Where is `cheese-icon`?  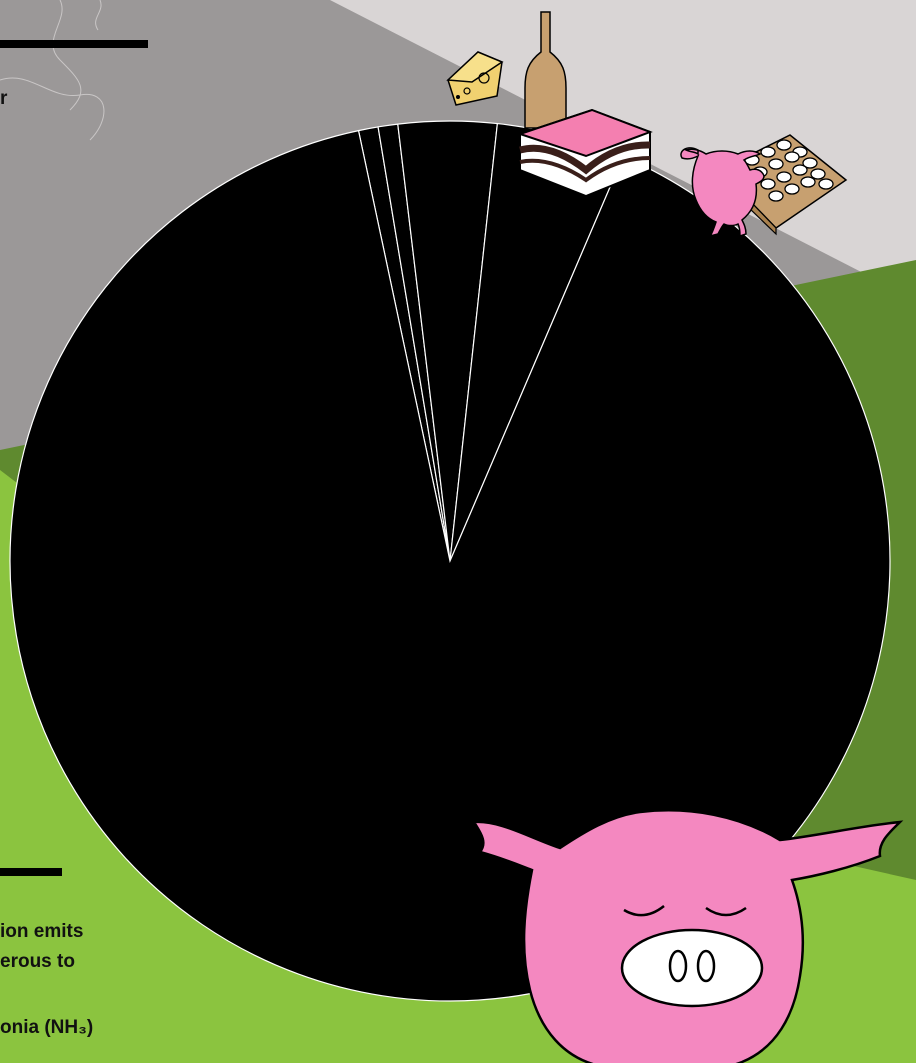
cheese-icon is located at coordinates (475, 78).